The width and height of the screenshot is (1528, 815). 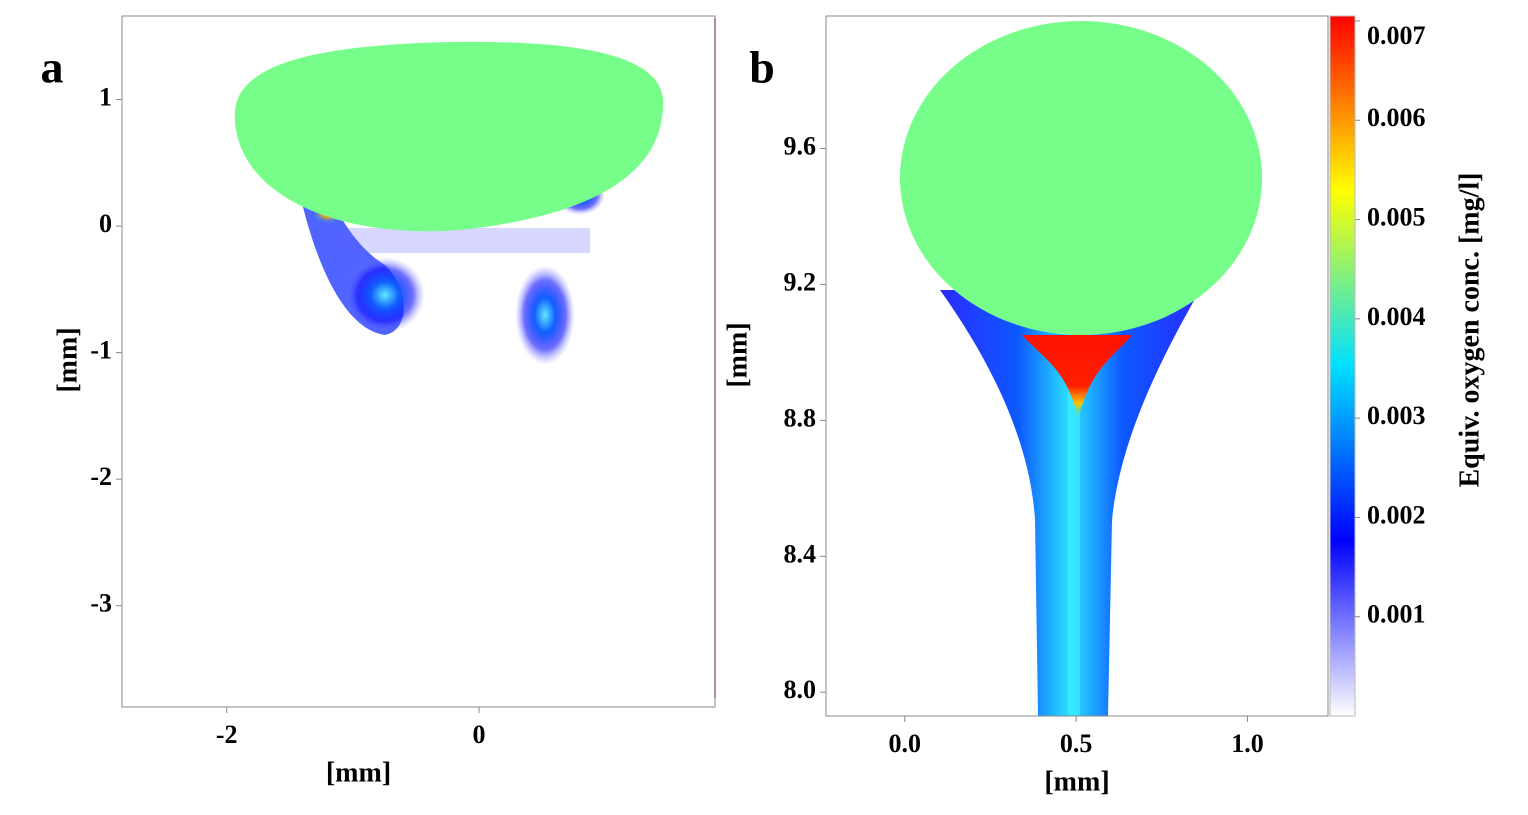 I want to click on colorbar-tick-label: 0.002, so click(x=1396, y=514).